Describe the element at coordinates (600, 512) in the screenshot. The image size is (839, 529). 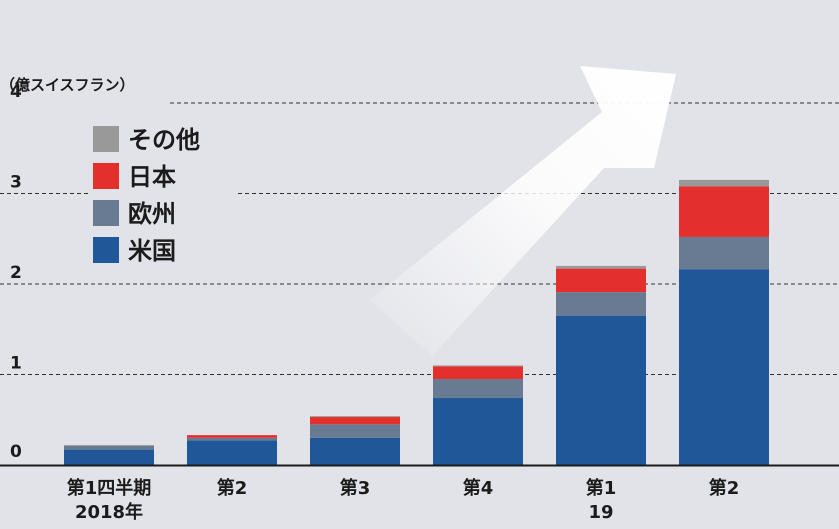
I see `x-tick-label: 19` at that location.